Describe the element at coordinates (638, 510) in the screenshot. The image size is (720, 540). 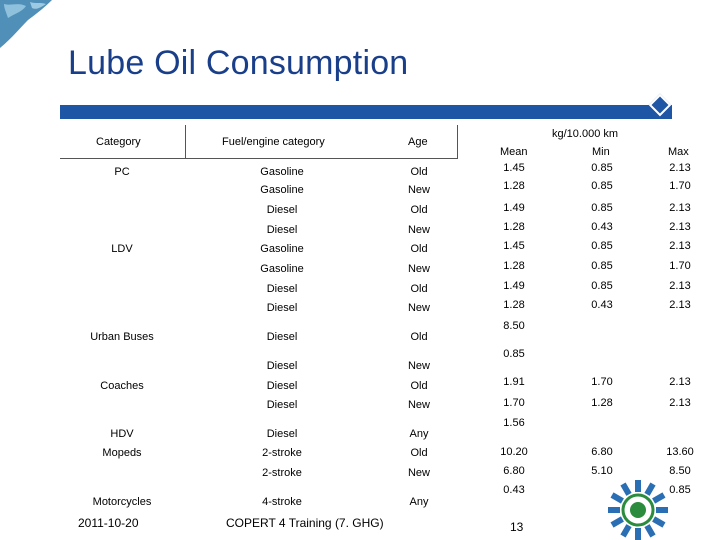
I see `logo-gear-icon` at that location.